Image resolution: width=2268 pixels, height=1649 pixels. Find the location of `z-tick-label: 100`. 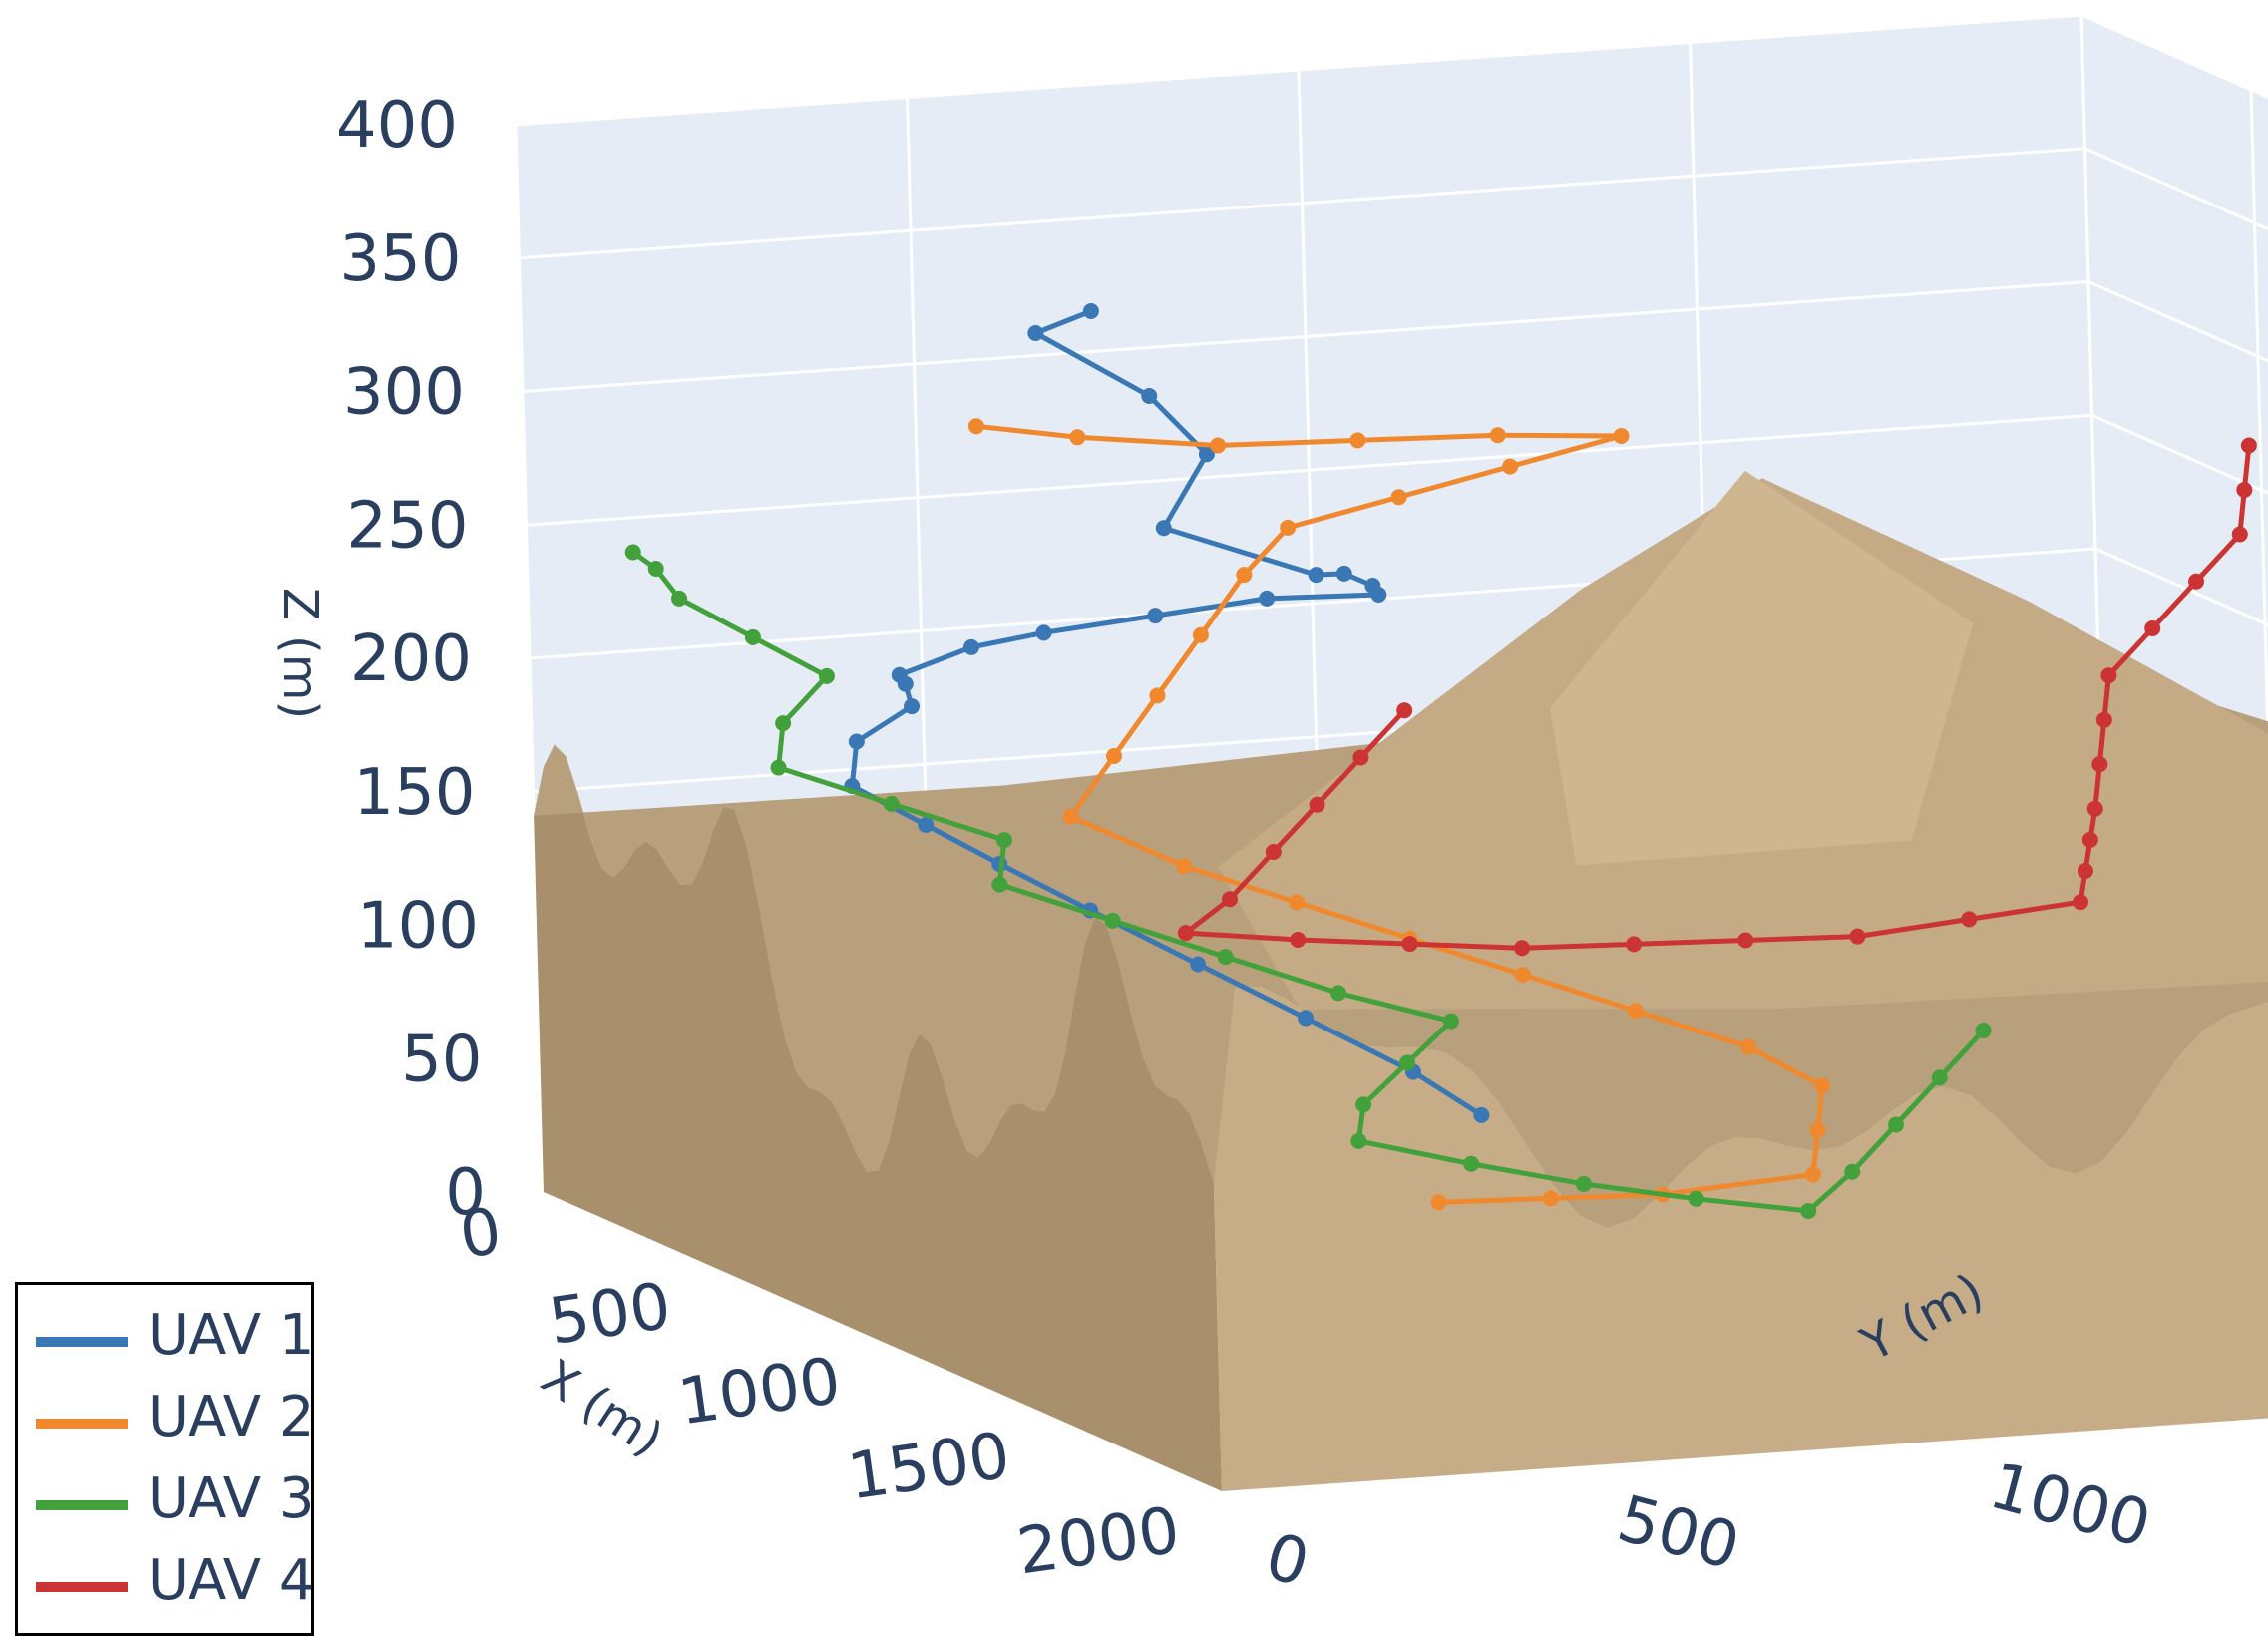

z-tick-label: 100 is located at coordinates (418, 927).